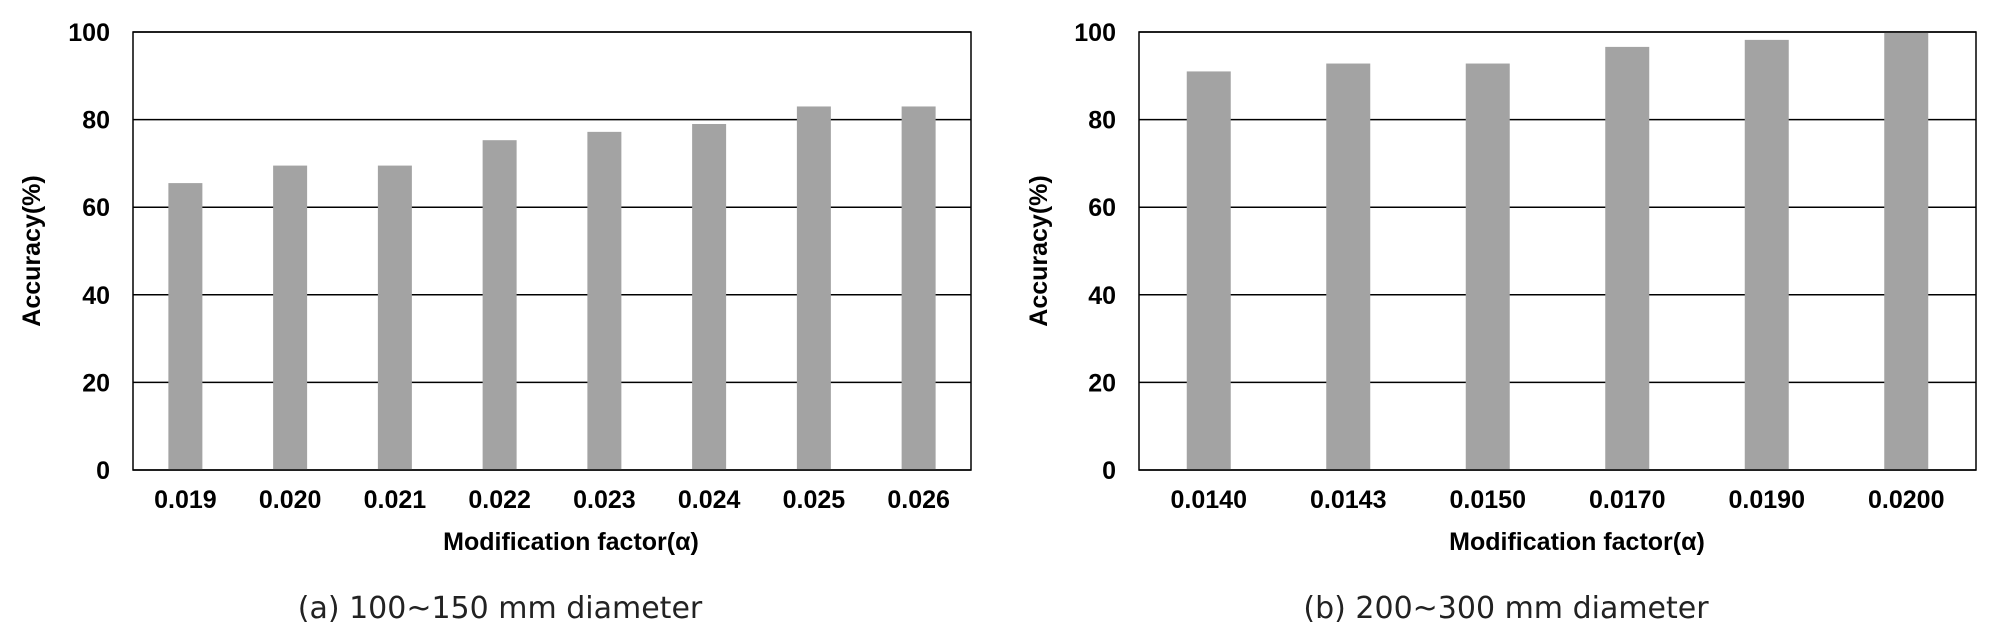  I want to click on x-tick-label: 0.0140, so click(1209, 500).